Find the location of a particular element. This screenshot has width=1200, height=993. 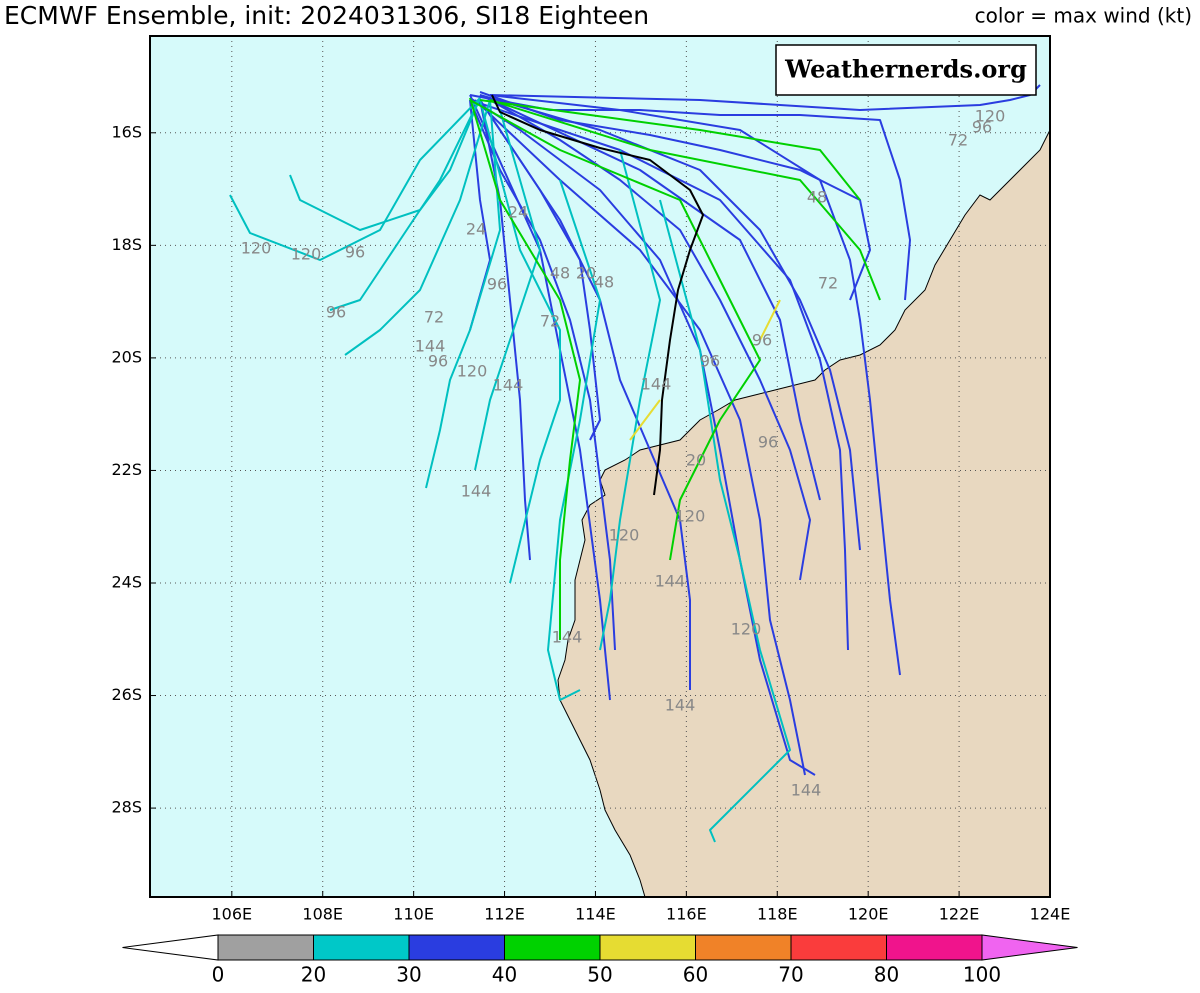

lat-tick-label: 24S is located at coordinates (126, 581).